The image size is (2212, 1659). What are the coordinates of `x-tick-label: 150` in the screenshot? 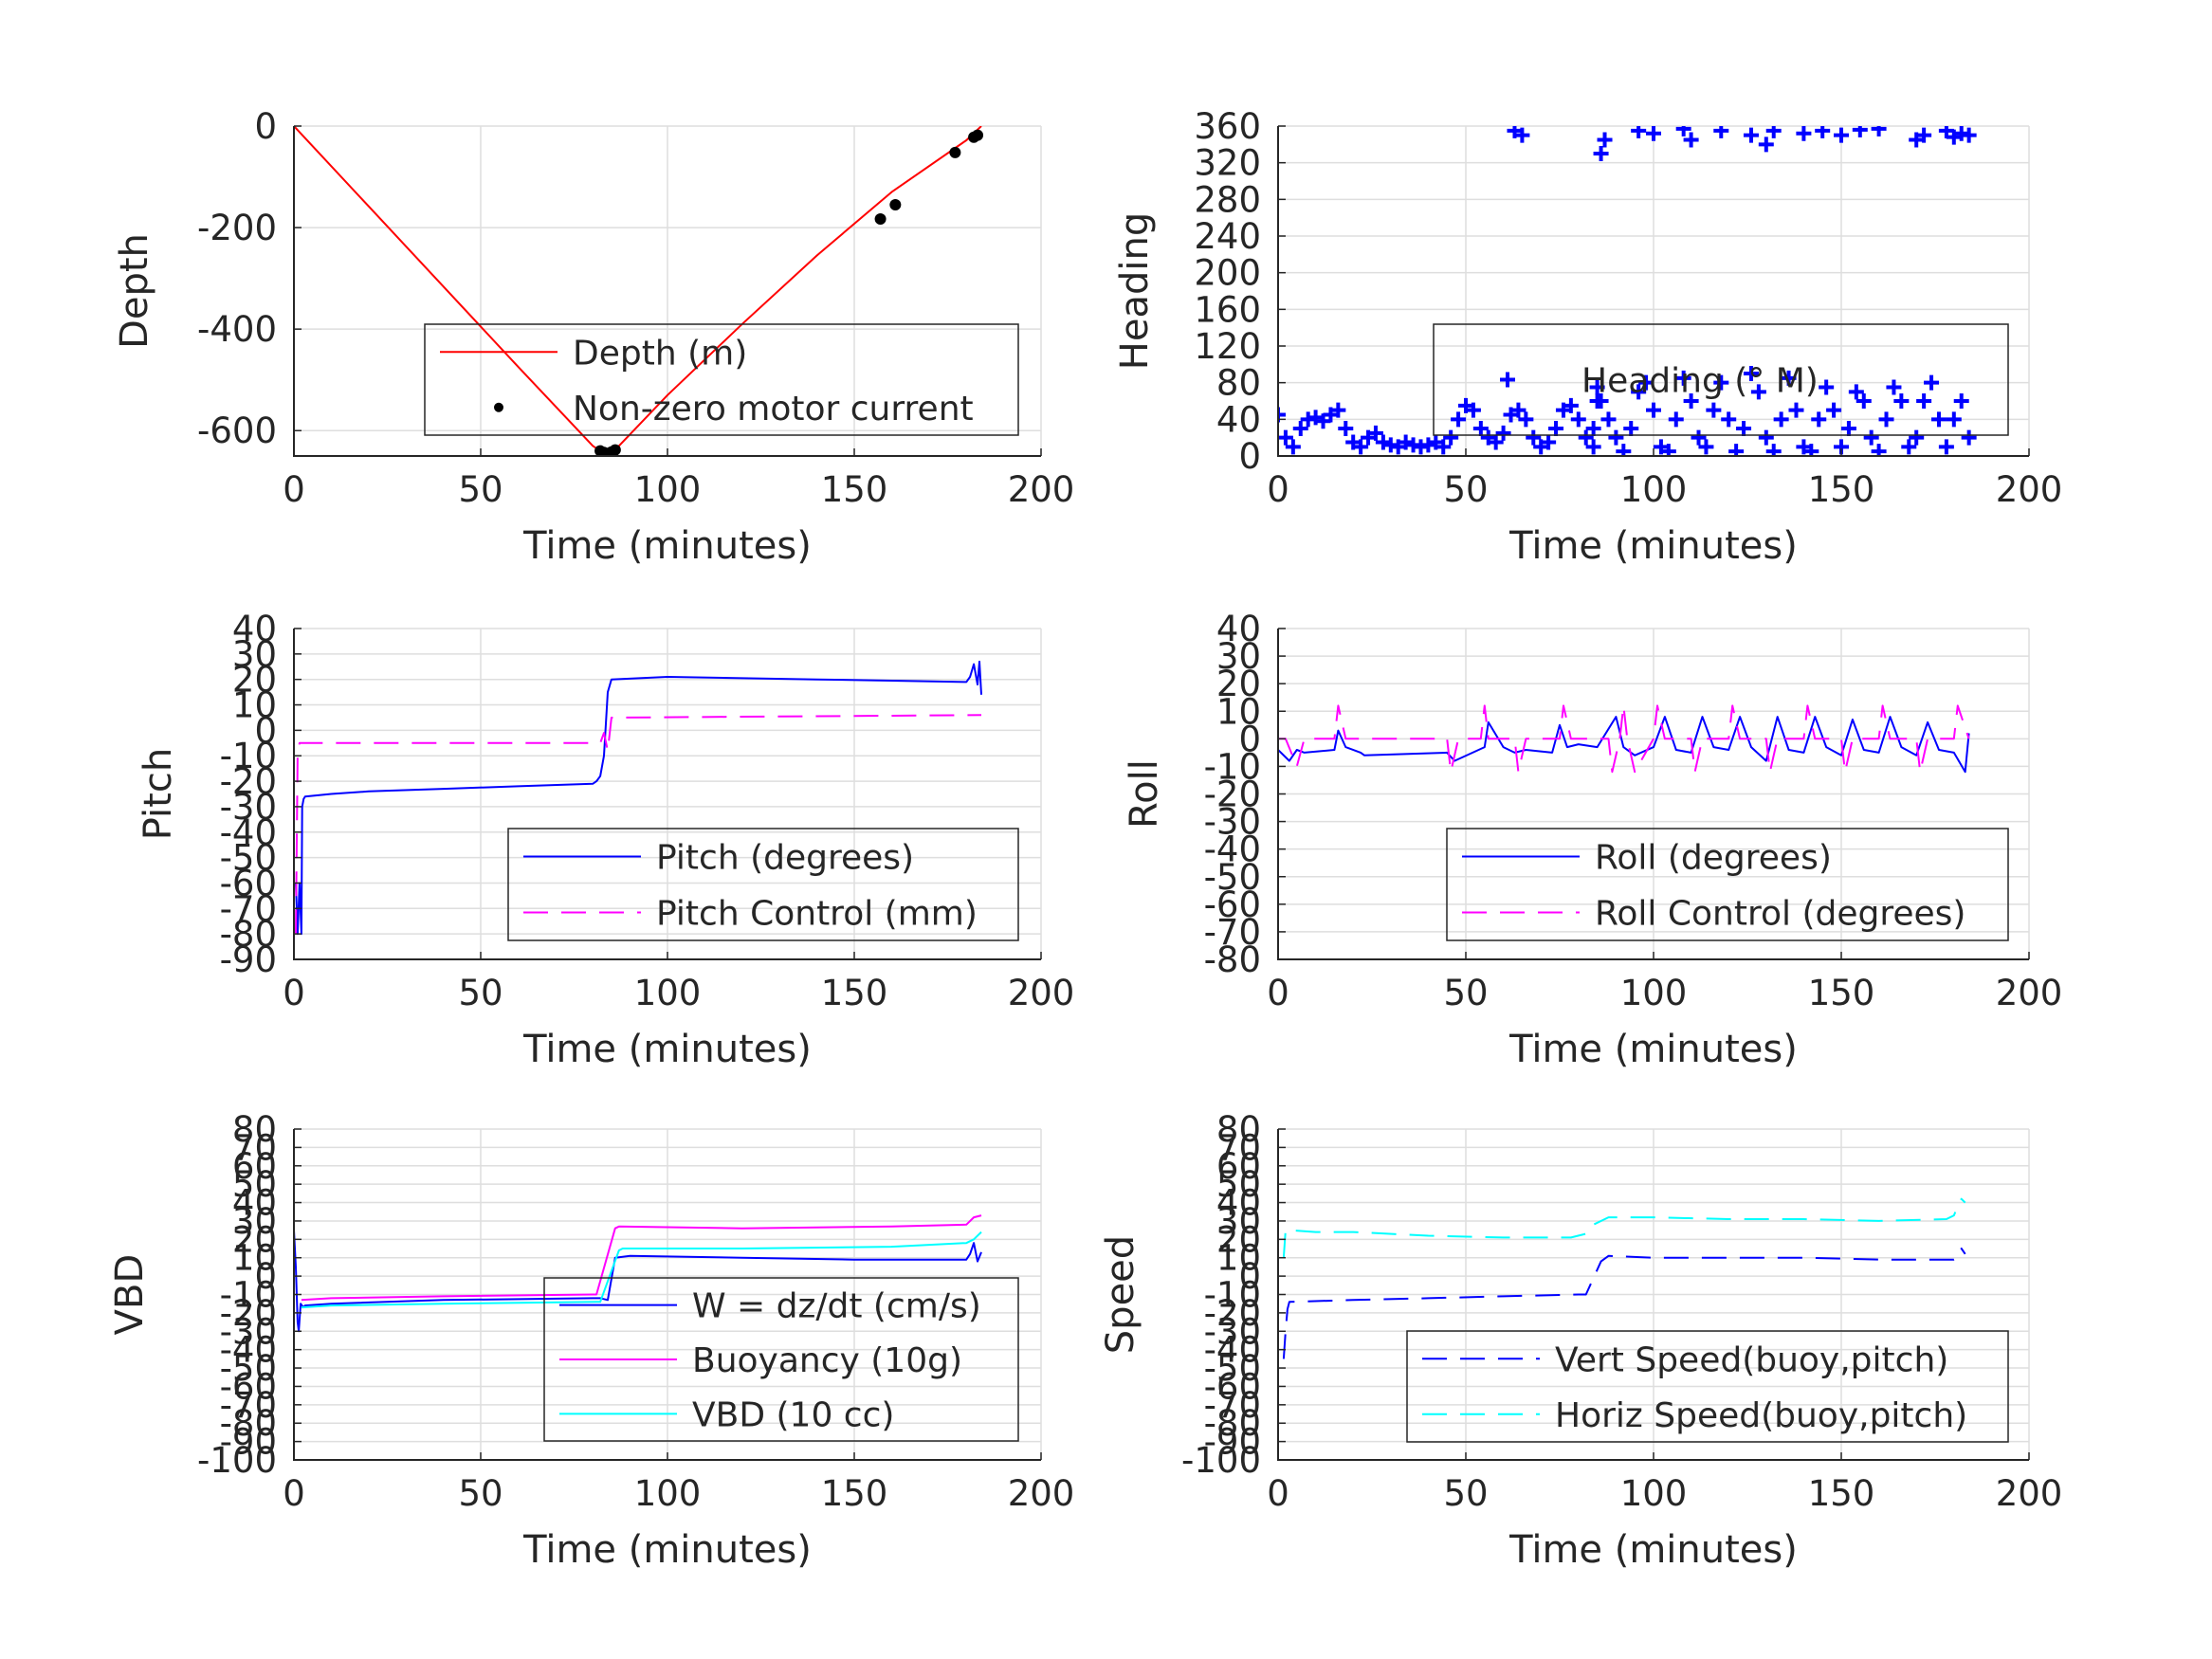 It's located at (854, 993).